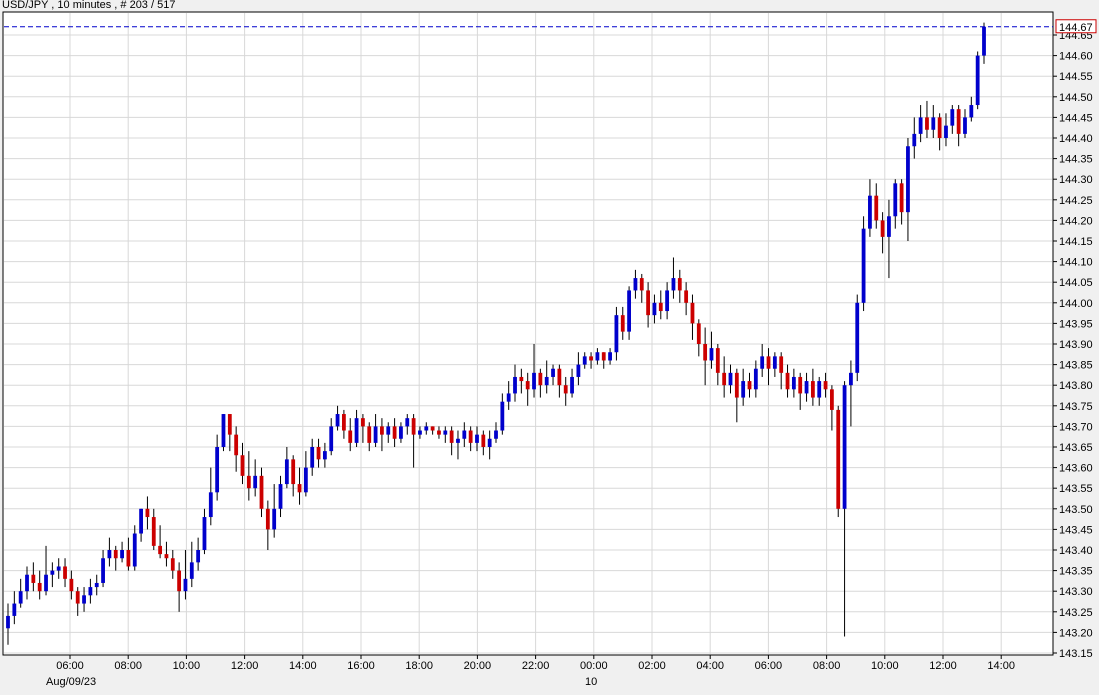 The height and width of the screenshot is (695, 1099). I want to click on x-tick-label: 14:00, so click(1001, 666).